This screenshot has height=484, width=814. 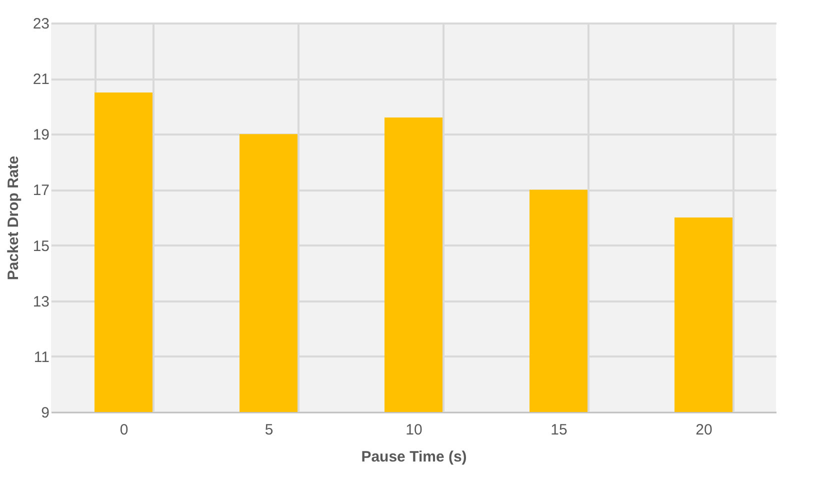 What do you see at coordinates (45, 413) in the screenshot?
I see `y-tick-label: 9` at bounding box center [45, 413].